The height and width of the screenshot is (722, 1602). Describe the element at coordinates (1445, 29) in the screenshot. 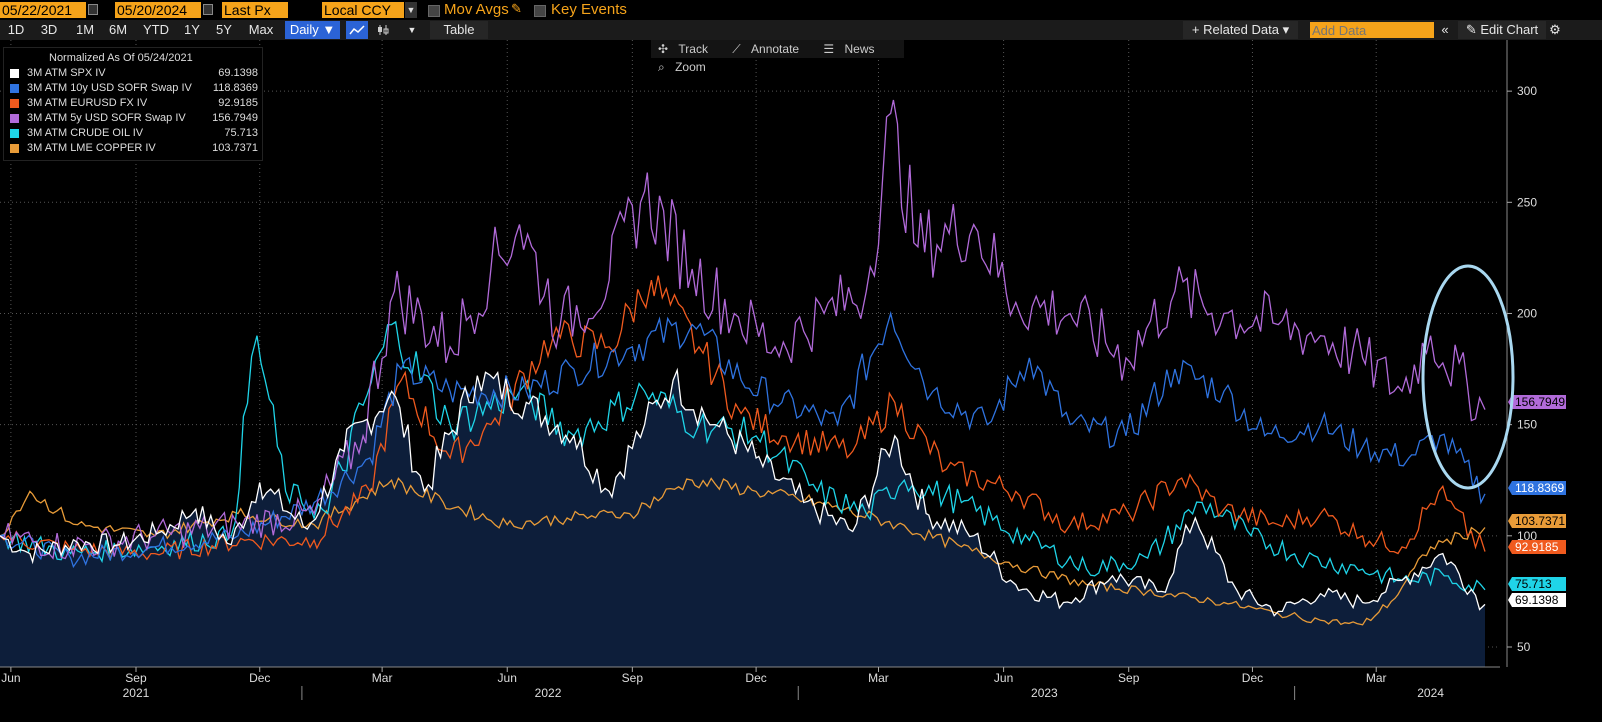

I see `collapse-icon: «` at that location.